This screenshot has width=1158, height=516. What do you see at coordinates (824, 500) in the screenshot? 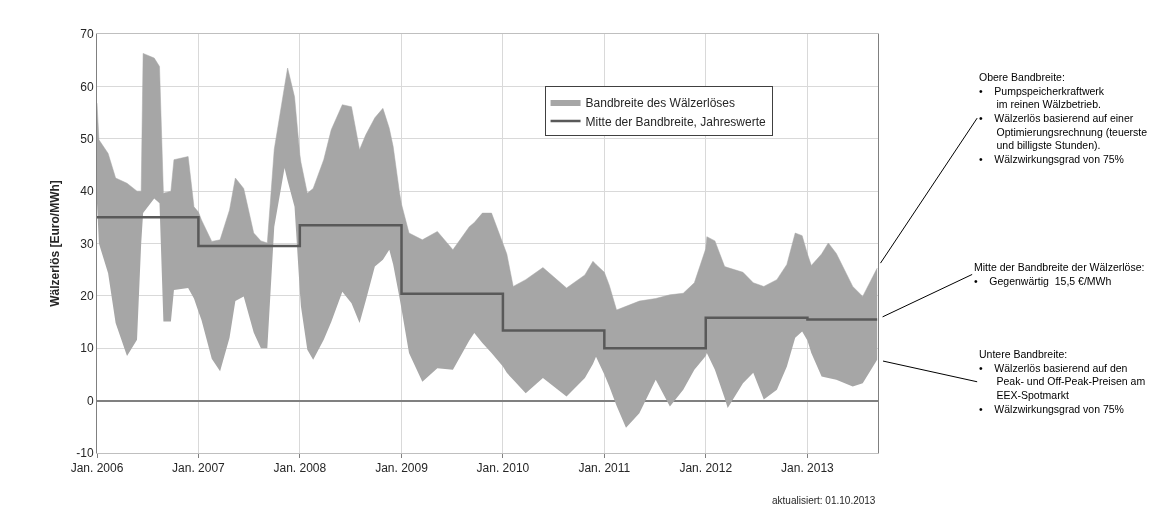
I see `text: aktualisiert: 01.10.2013` at bounding box center [824, 500].